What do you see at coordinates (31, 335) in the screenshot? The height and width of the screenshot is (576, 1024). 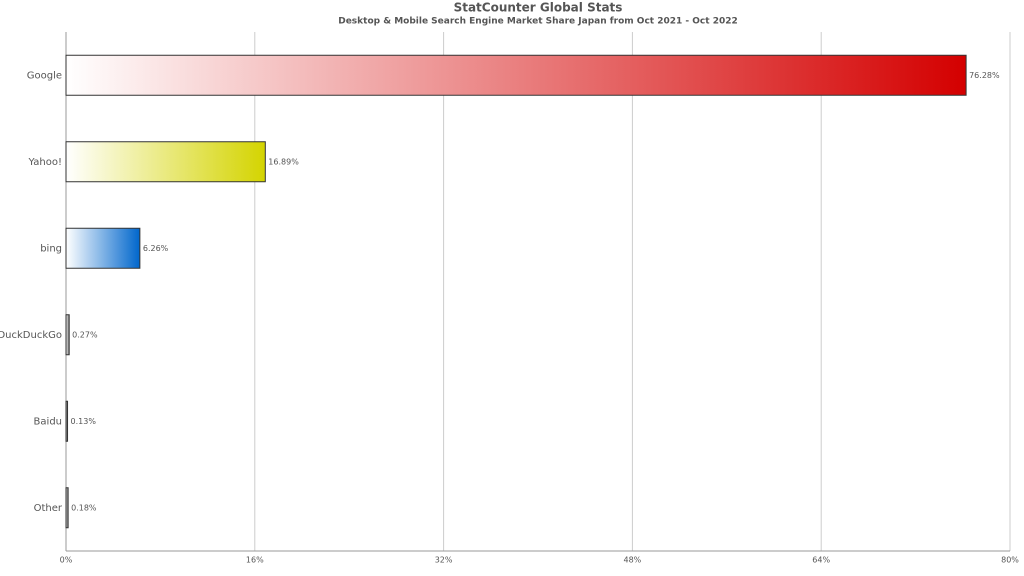 I see `y-tick-label: DuckDuckGo` at bounding box center [31, 335].